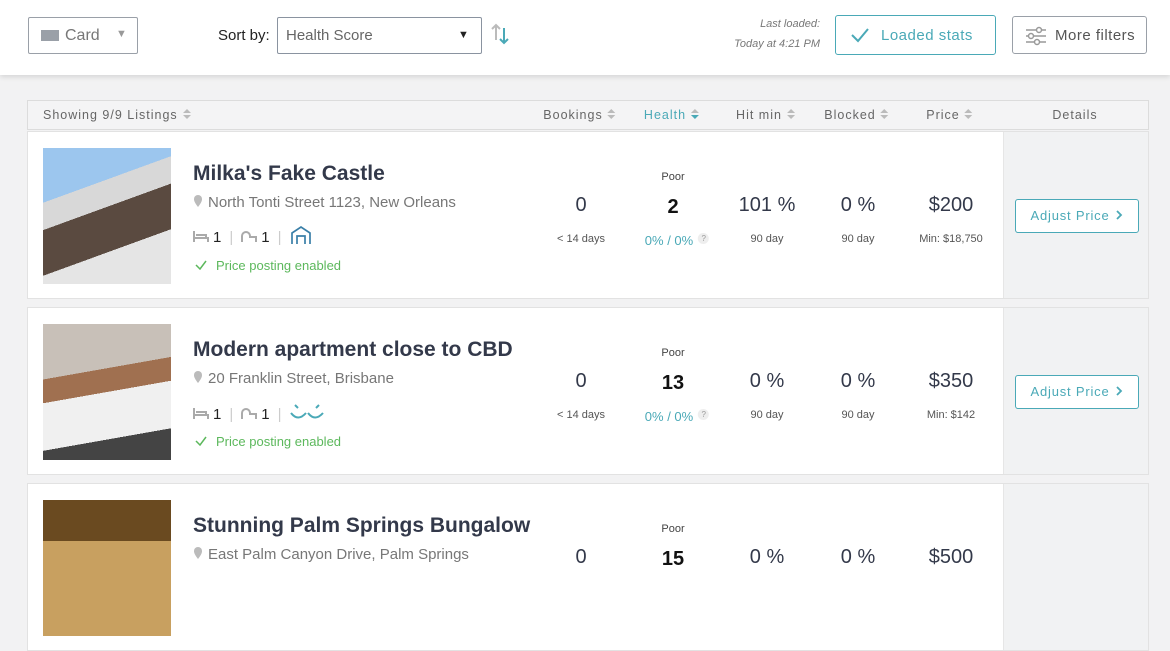 The width and height of the screenshot is (1170, 651). I want to click on column-label: Details, so click(1075, 115).